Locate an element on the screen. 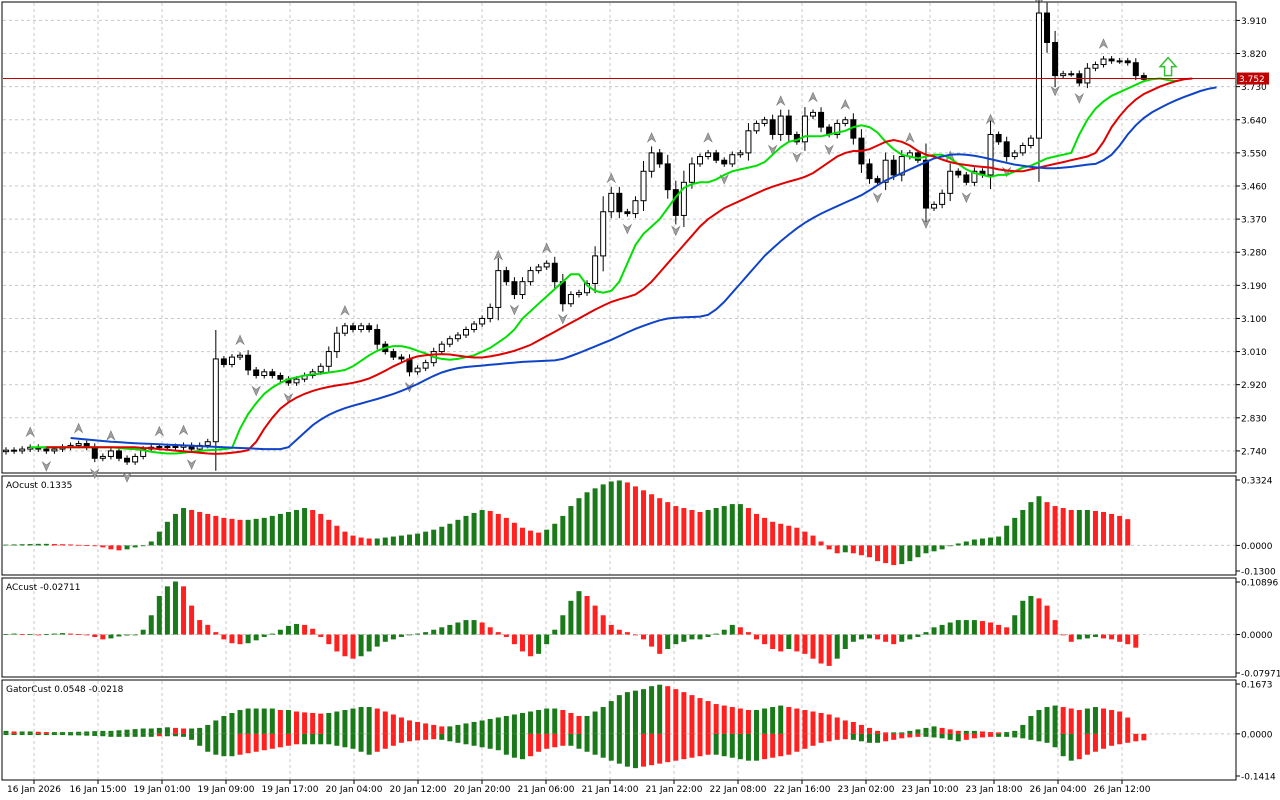 The image size is (1280, 800). gator-panel: GatorCust 0.0548 -0.0218 is located at coordinates (575, 726).